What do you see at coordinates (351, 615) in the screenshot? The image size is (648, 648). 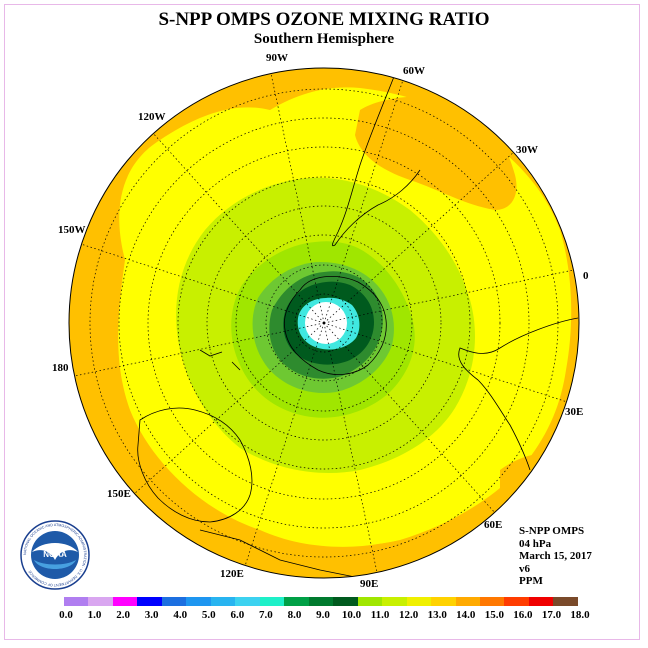 I see `colorbar-tick-label: 10.0` at bounding box center [351, 615].